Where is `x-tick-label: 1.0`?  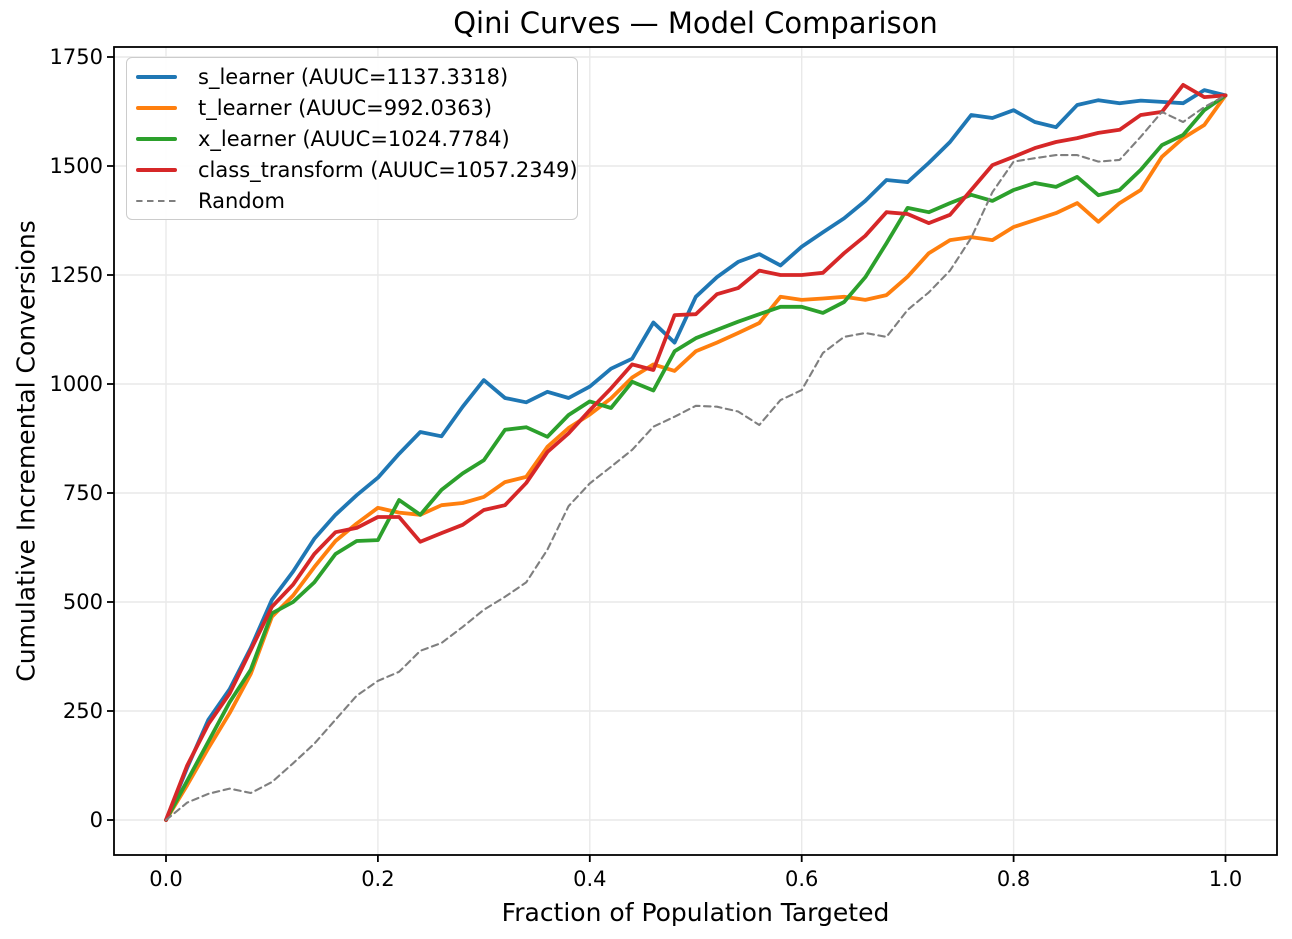
x-tick-label: 1.0 is located at coordinates (1225, 879).